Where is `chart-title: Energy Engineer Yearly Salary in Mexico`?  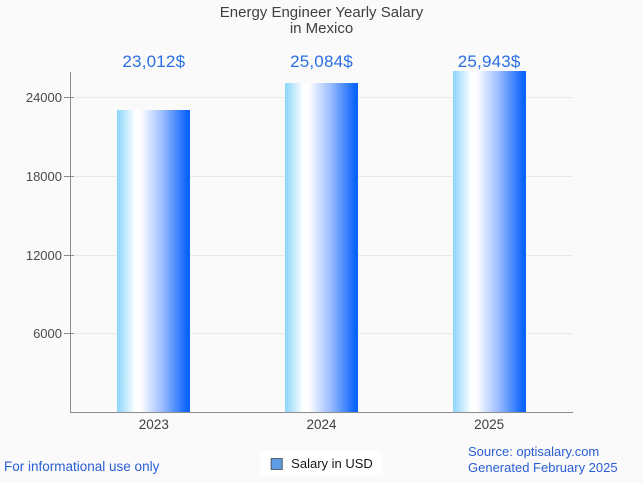
chart-title: Energy Engineer Yearly Salary in Mexico is located at coordinates (321, 20).